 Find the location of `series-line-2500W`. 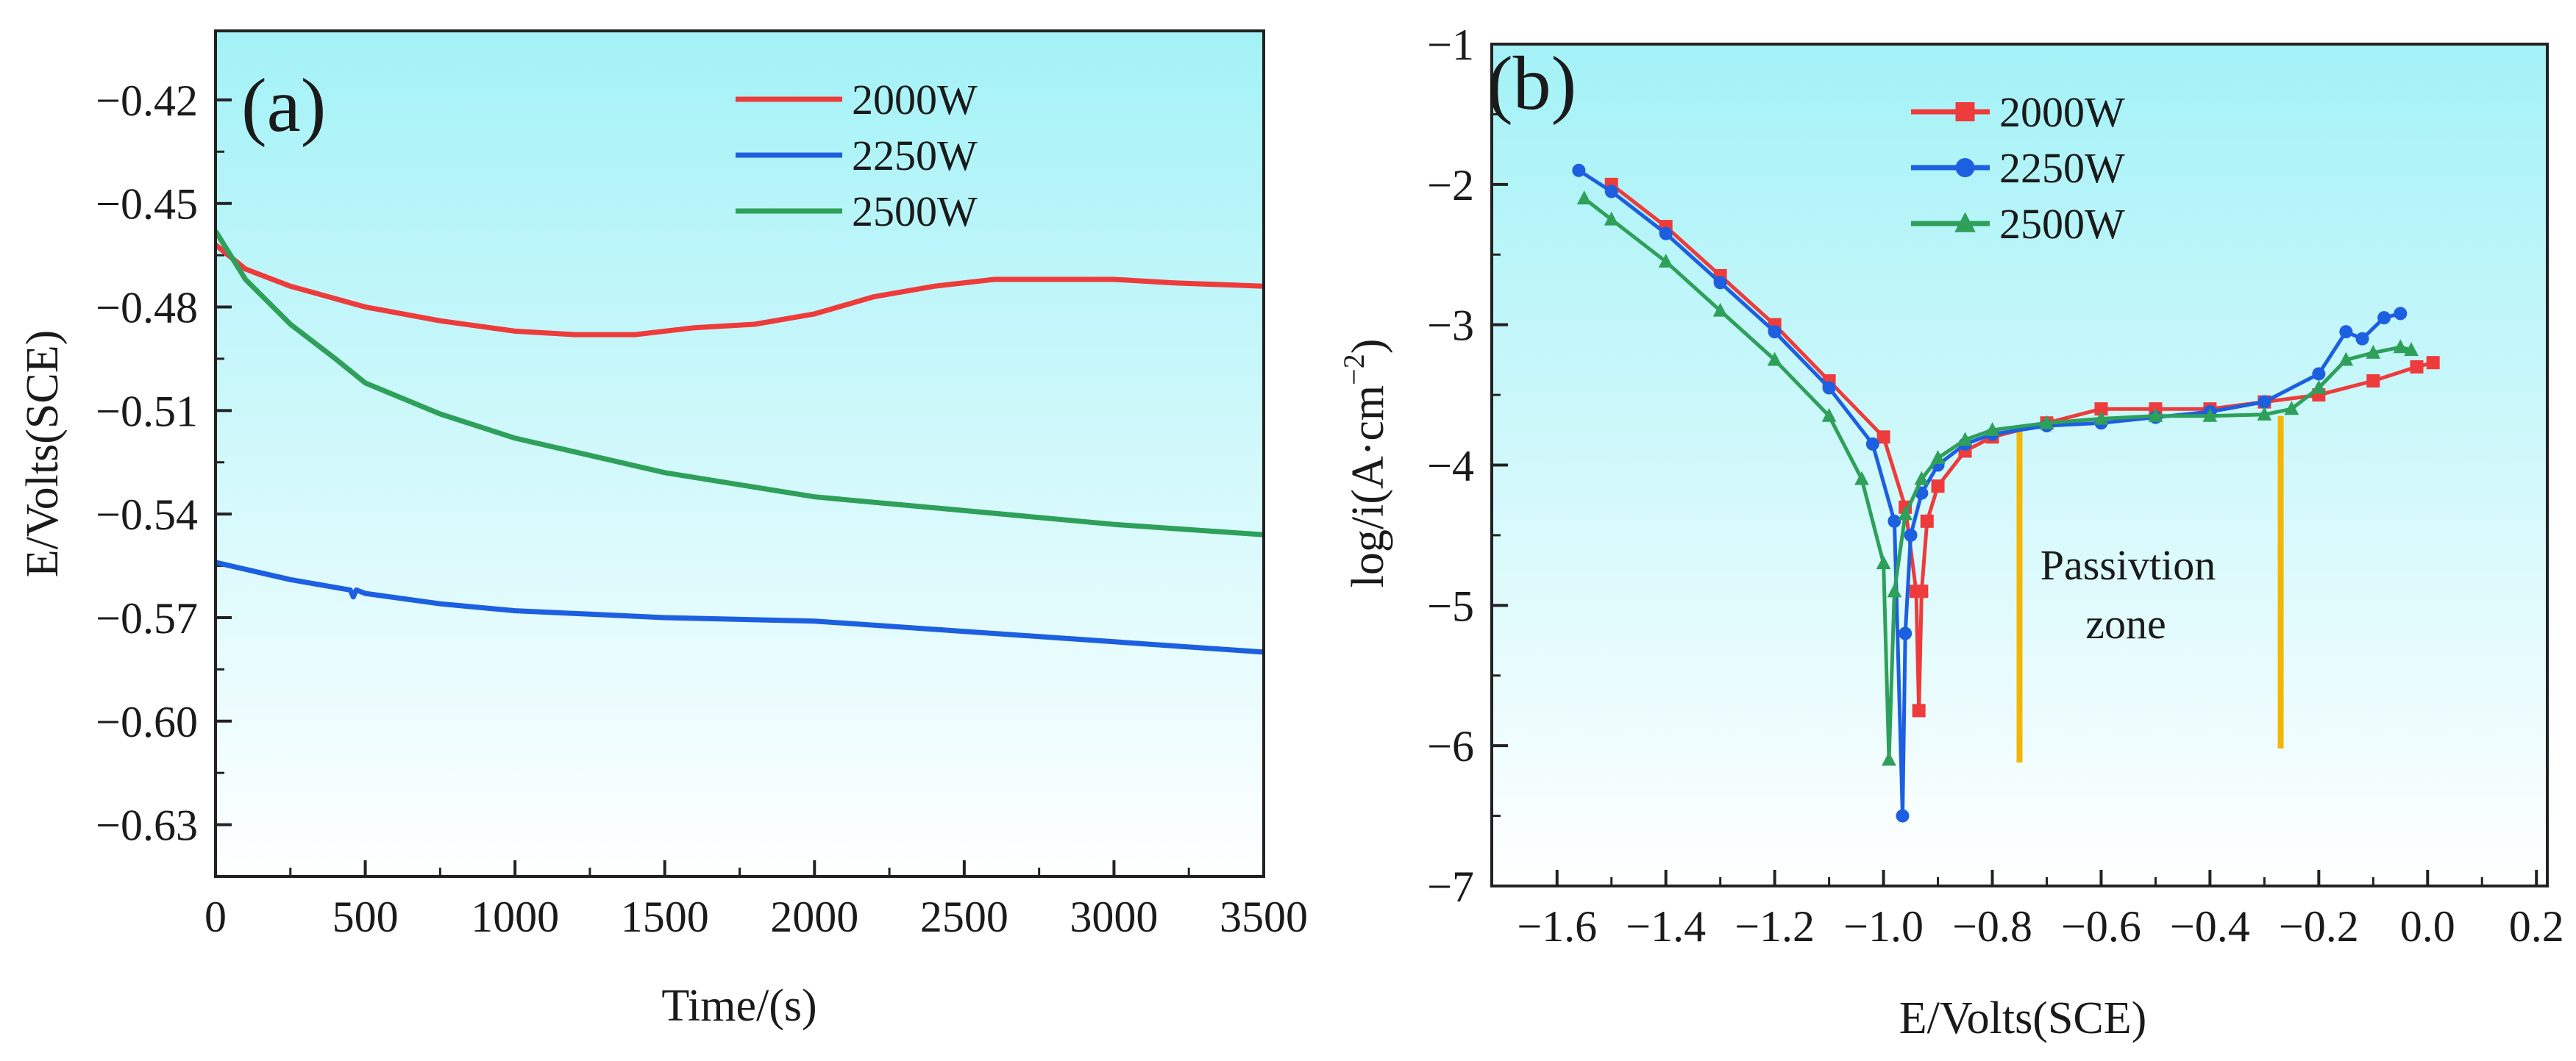

series-line-2500W is located at coordinates (740, 383).